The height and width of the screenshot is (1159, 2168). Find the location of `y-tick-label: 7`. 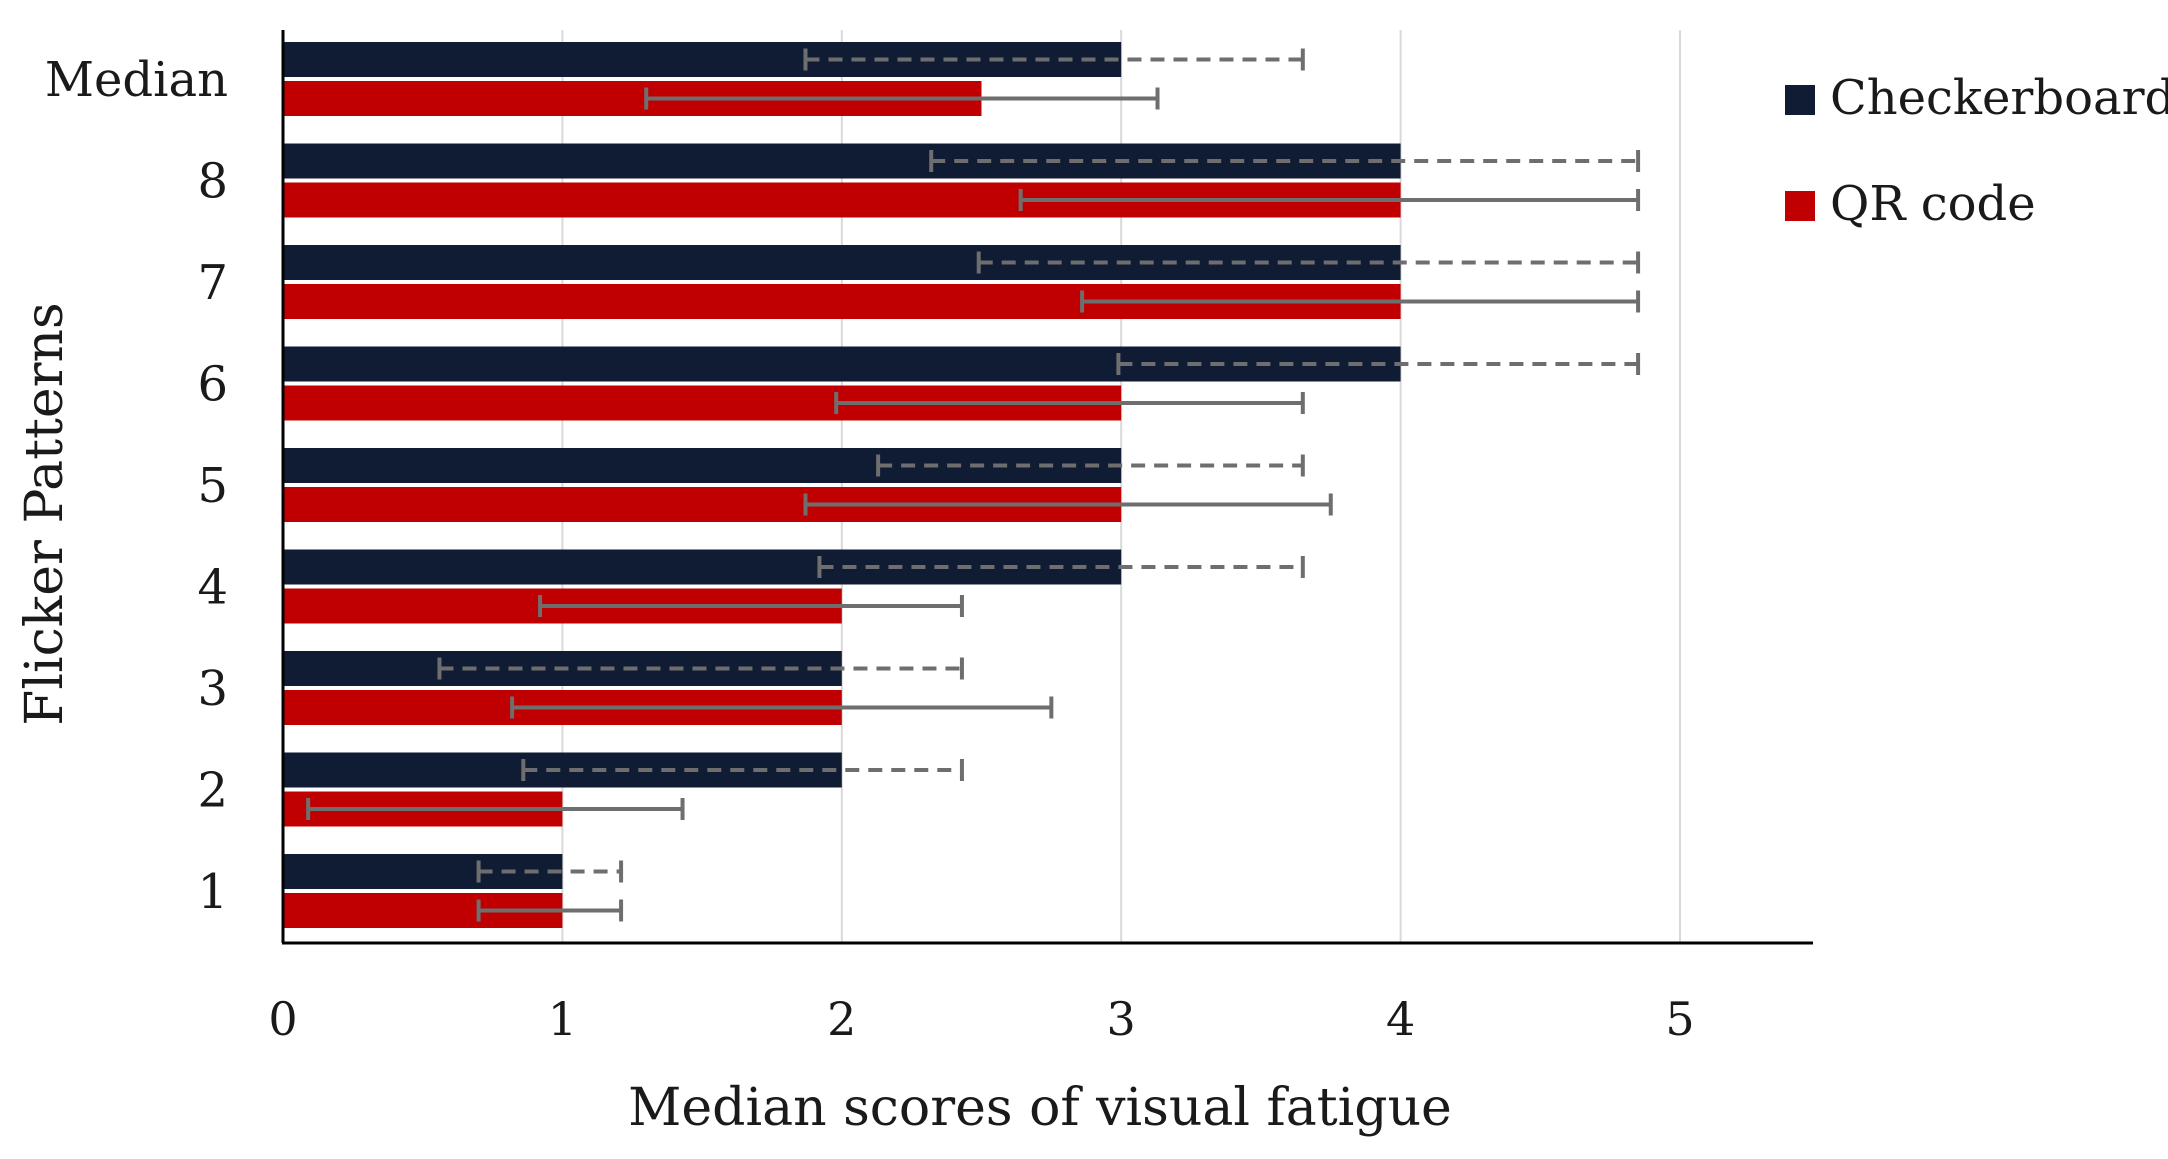

y-tick-label: 7 is located at coordinates (212, 283).